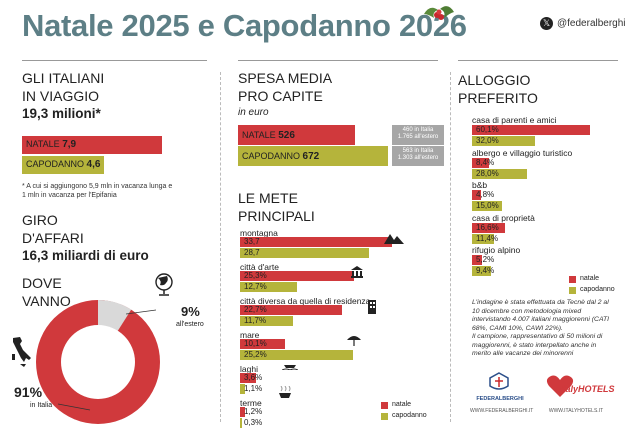 This screenshot has width=638, height=442. What do you see at coordinates (357, 272) in the screenshot?
I see `monument-icon` at bounding box center [357, 272].